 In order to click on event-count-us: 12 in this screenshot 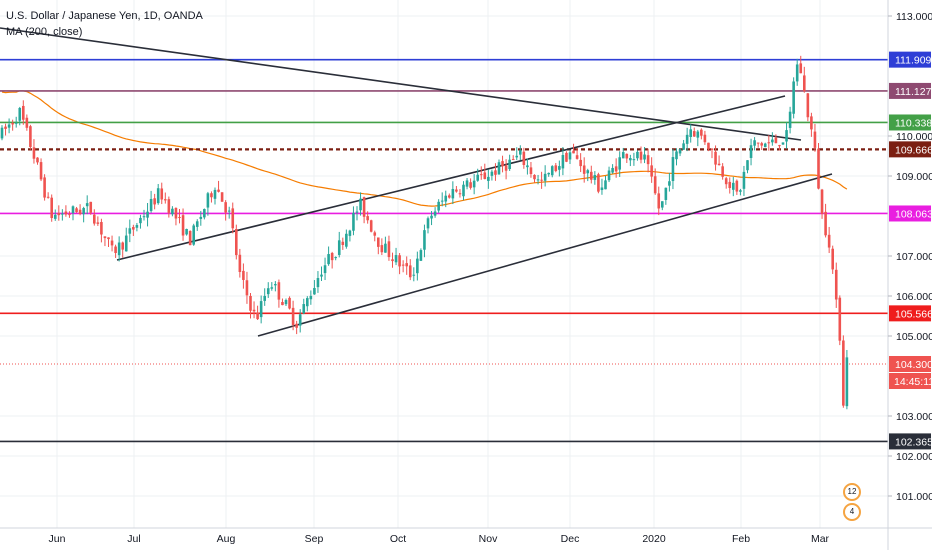, I will do `click(852, 491)`.